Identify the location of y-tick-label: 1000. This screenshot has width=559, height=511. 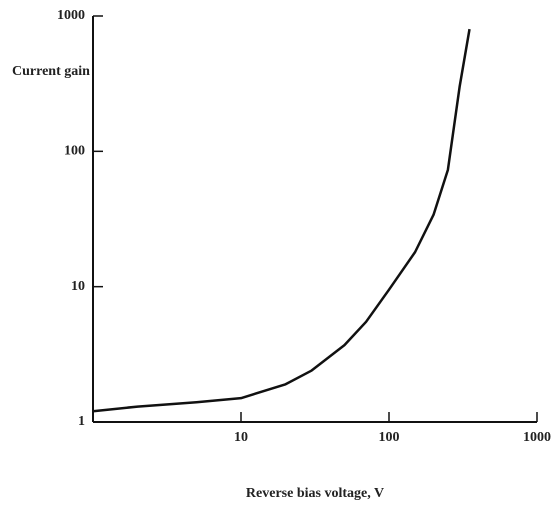
(71, 15).